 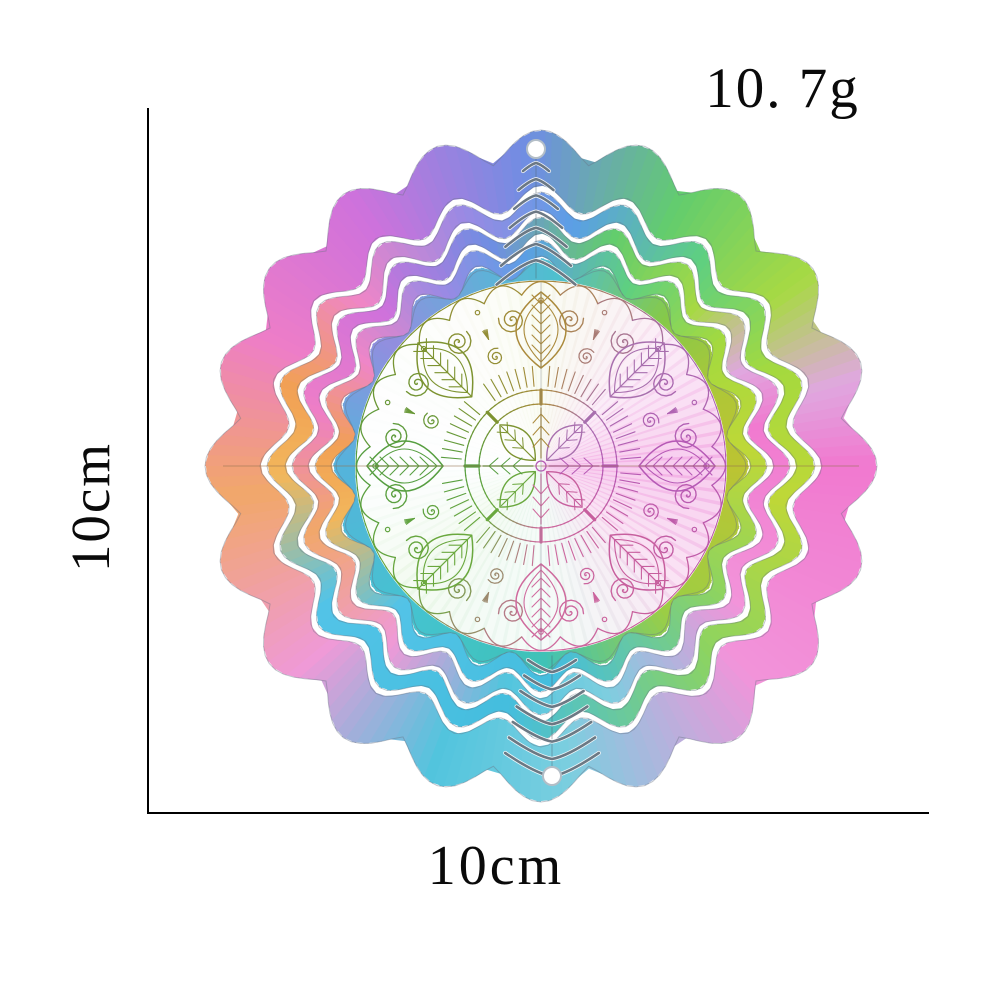 I want to click on hanging-holes, so click(x=544, y=462).